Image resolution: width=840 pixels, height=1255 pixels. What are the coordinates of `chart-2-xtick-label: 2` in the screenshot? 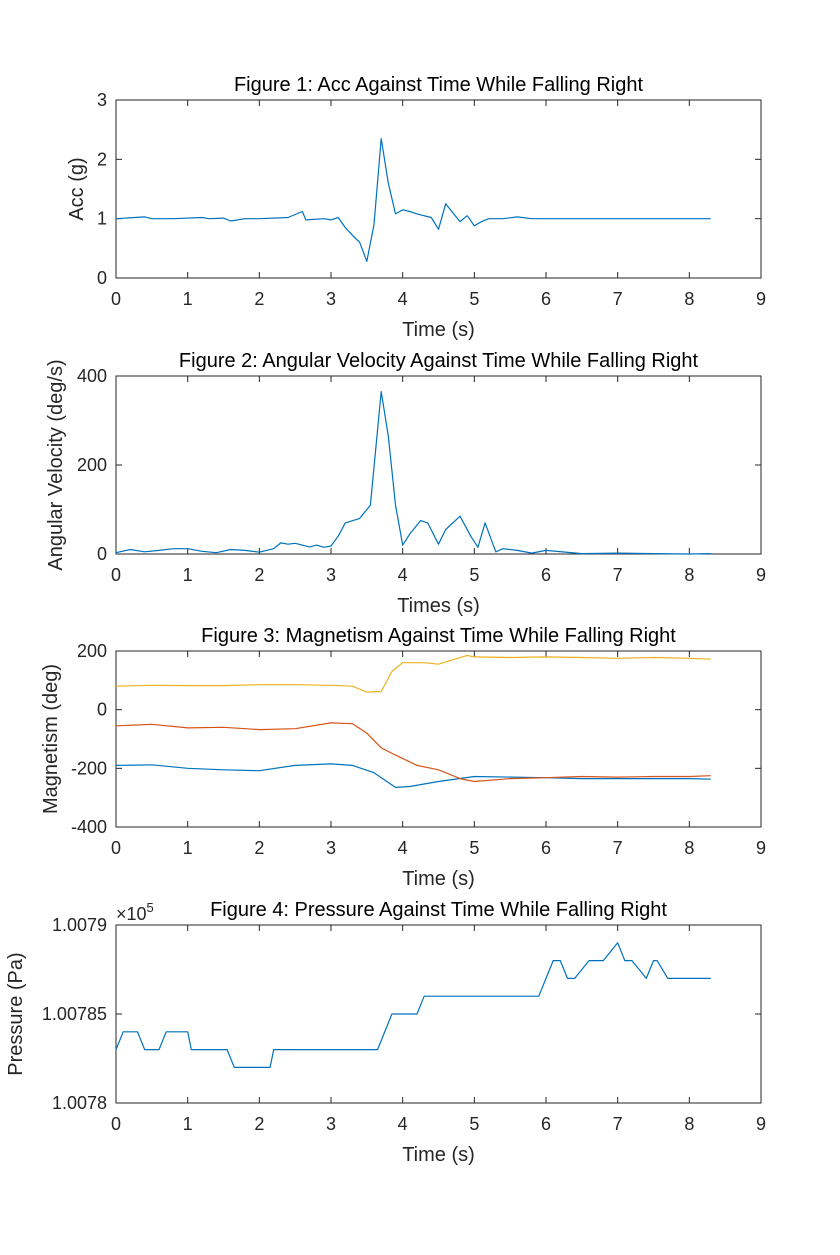 It's located at (259, 575).